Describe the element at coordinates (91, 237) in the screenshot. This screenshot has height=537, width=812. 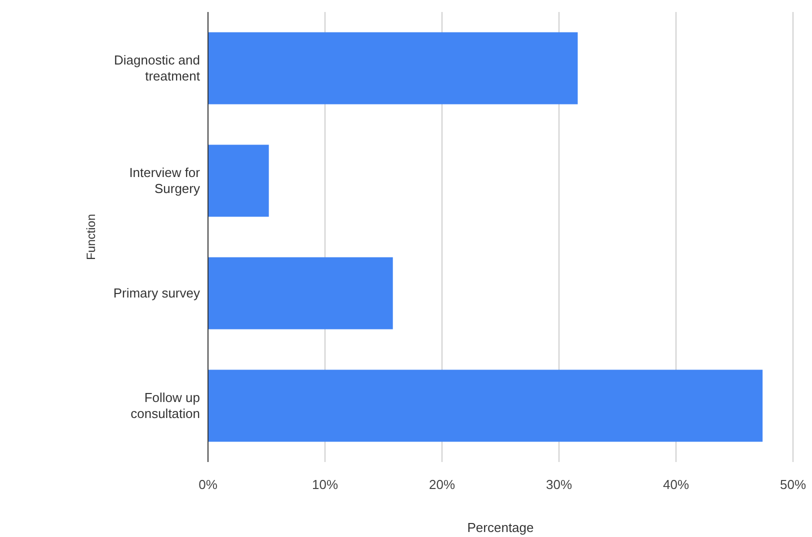
I see `y-axis-title: Function` at that location.